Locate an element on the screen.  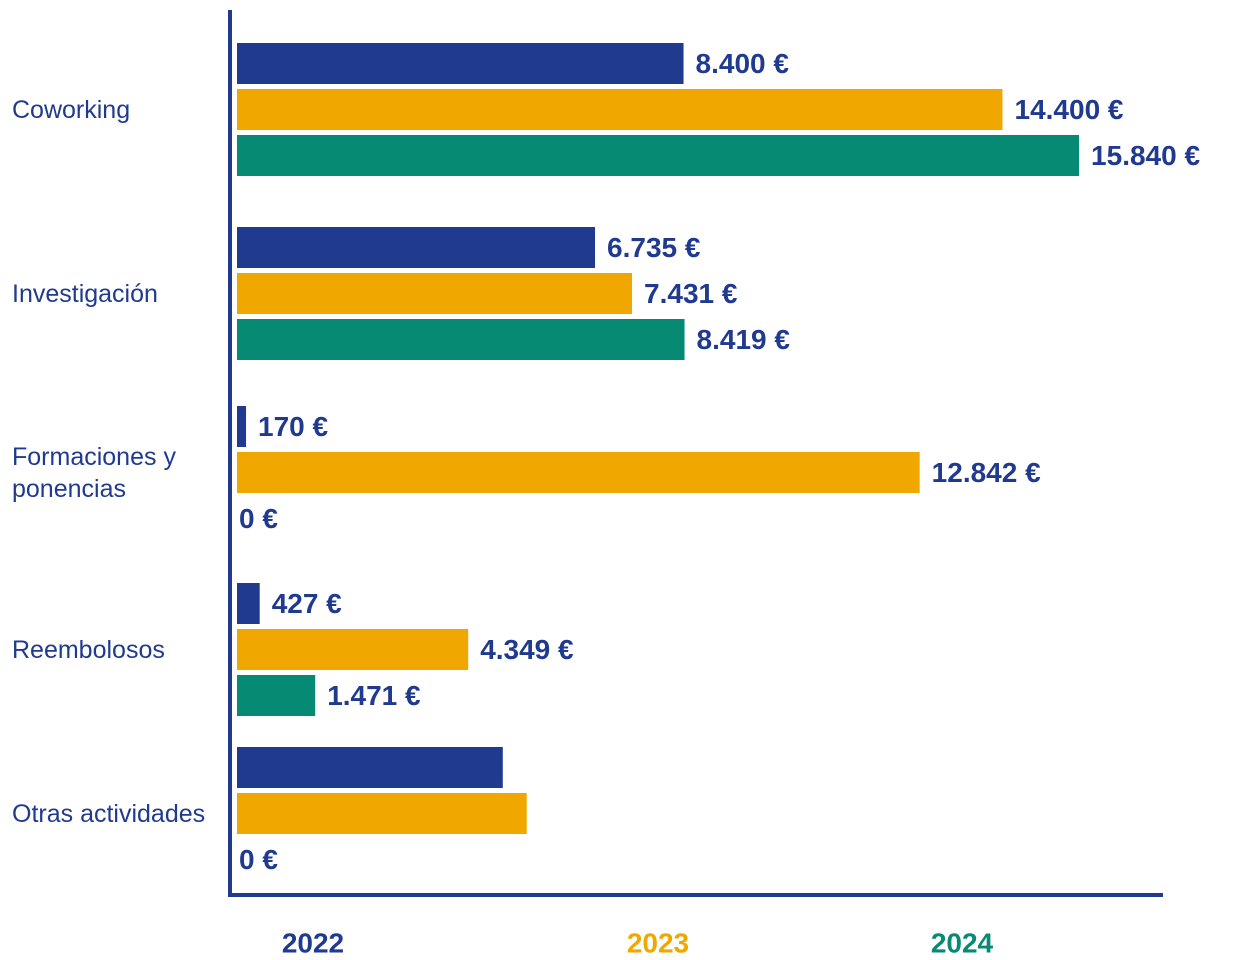
legend-entry: 2023 is located at coordinates (658, 942).